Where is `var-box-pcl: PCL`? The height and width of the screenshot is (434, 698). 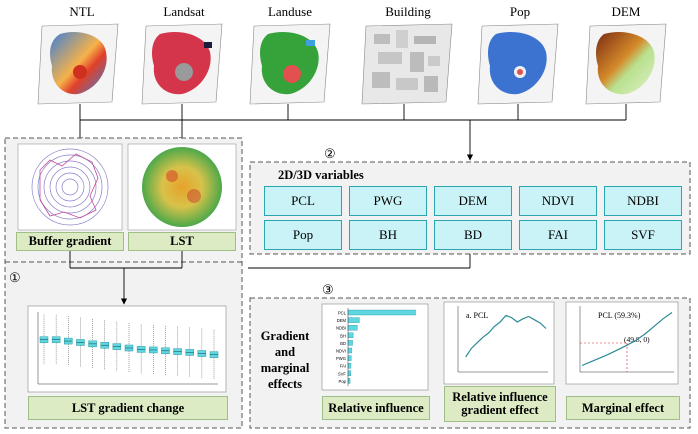
var-box-pcl: PCL is located at coordinates (303, 201).